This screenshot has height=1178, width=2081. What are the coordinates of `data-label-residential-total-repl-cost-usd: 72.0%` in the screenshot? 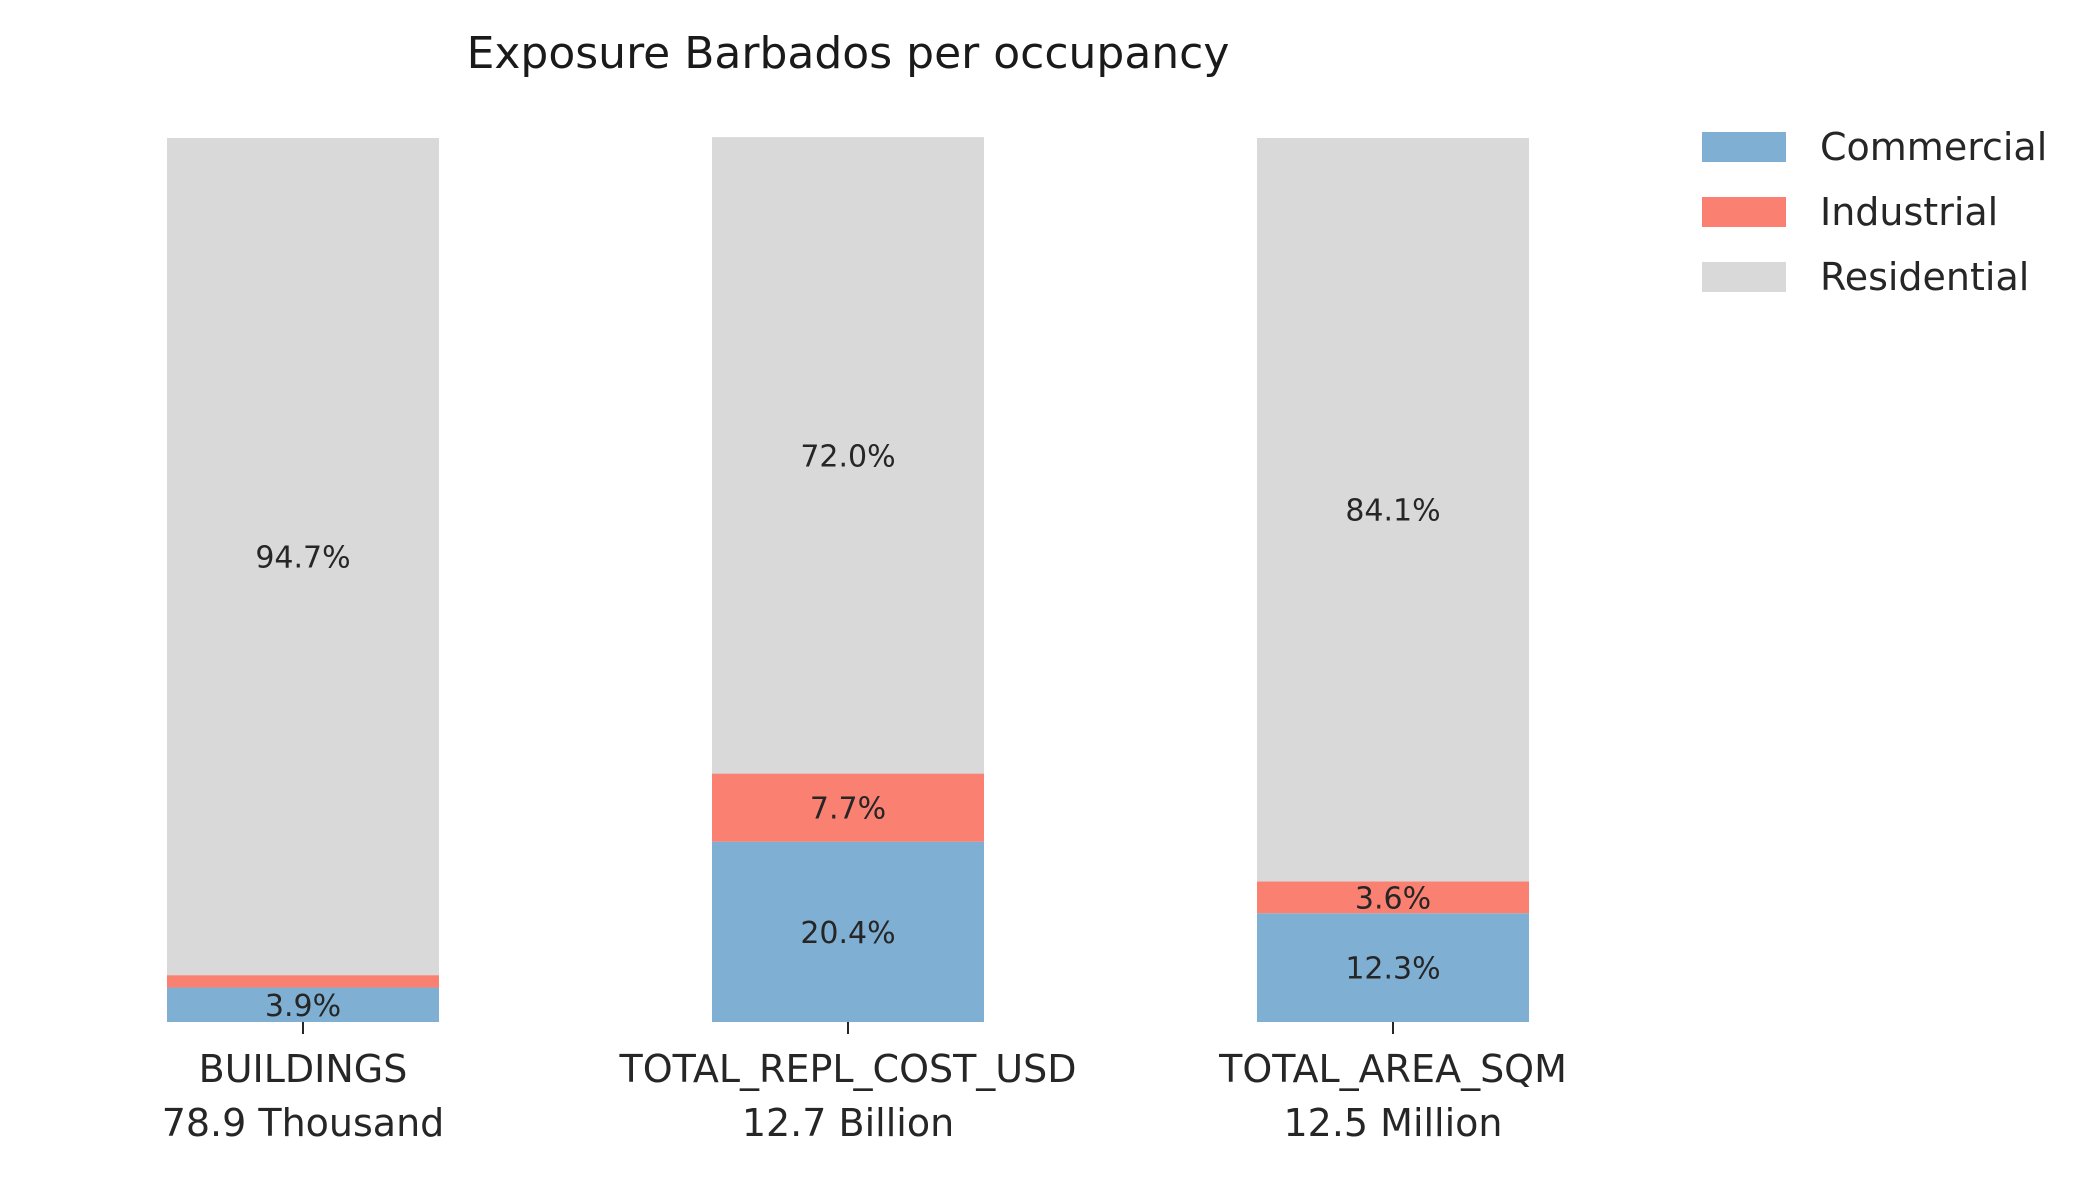 It's located at (847, 456).